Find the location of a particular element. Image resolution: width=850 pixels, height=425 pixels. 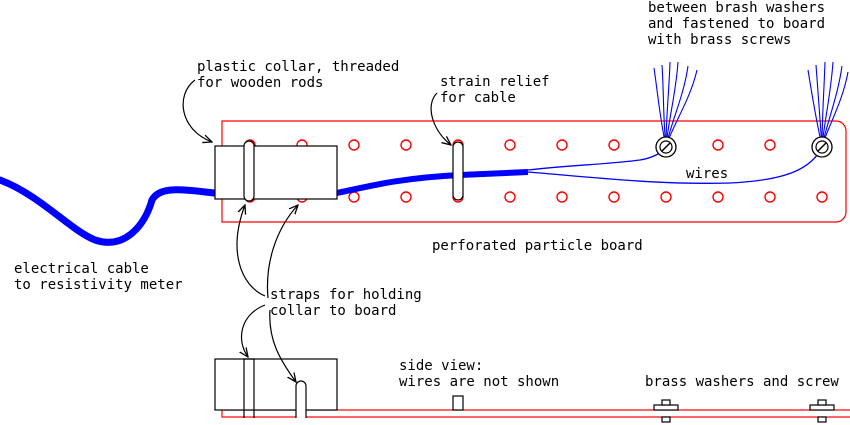

side-strap-left is located at coordinates (249, 388).